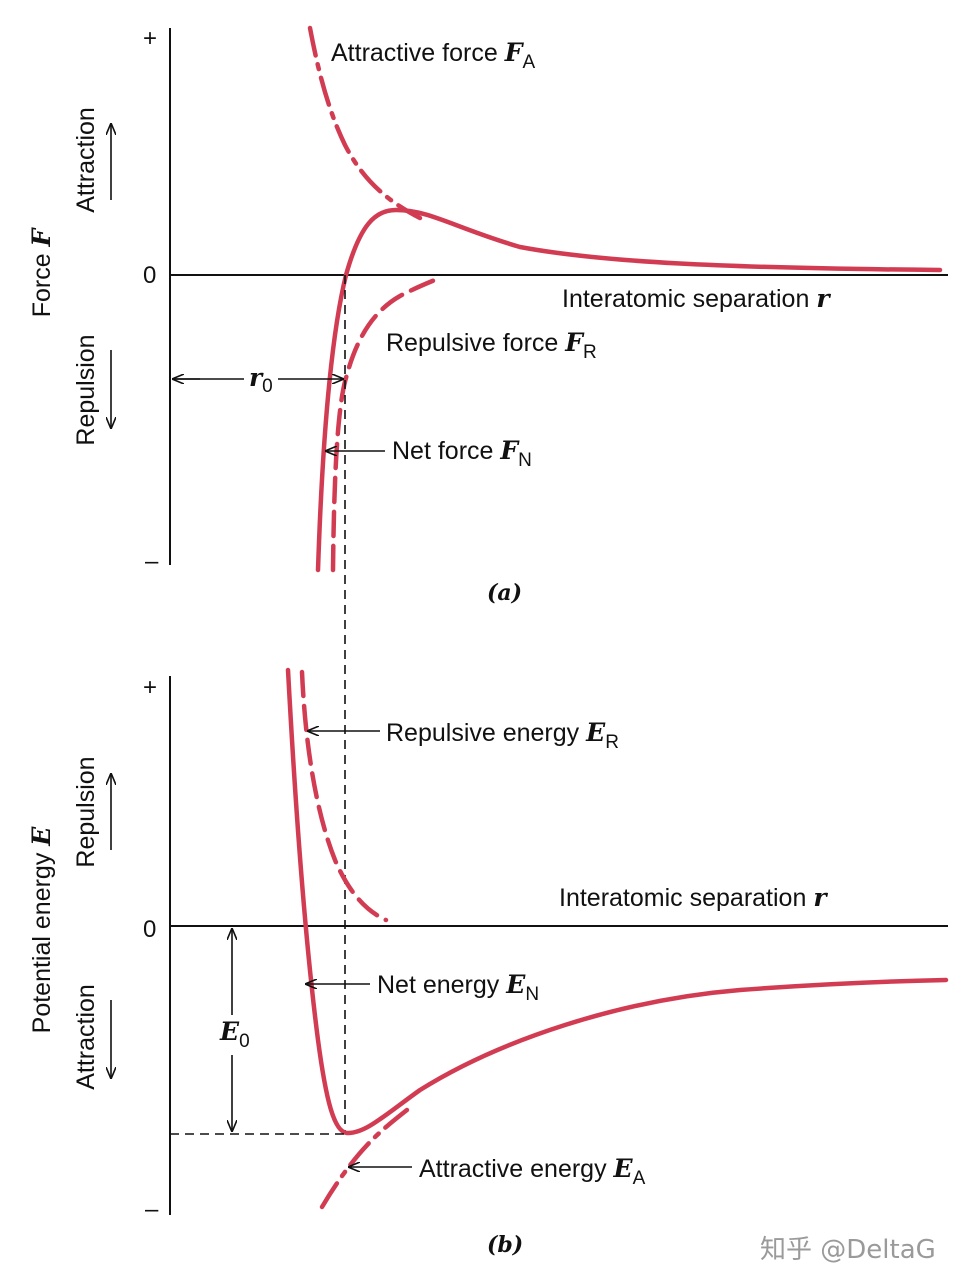  Describe the element at coordinates (504, 593) in the screenshot. I see `panel-a-tag: (a)` at that location.